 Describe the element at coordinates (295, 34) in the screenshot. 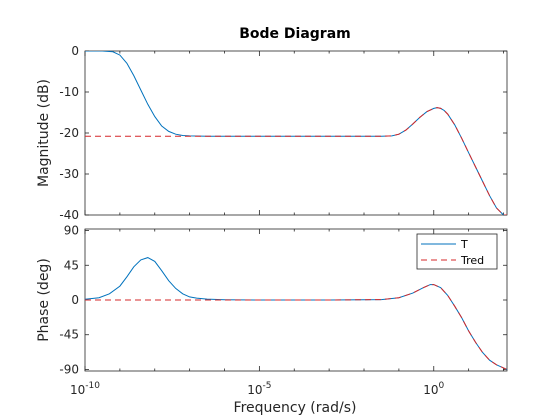

I see `chart-title: Bode Diagram` at that location.